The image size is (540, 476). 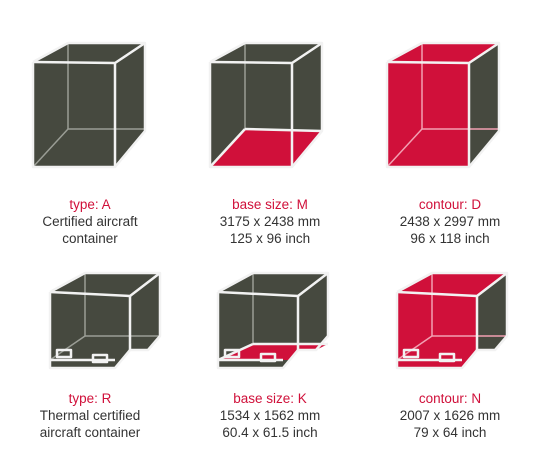 I want to click on tall-container-icon, so click(x=89, y=105).